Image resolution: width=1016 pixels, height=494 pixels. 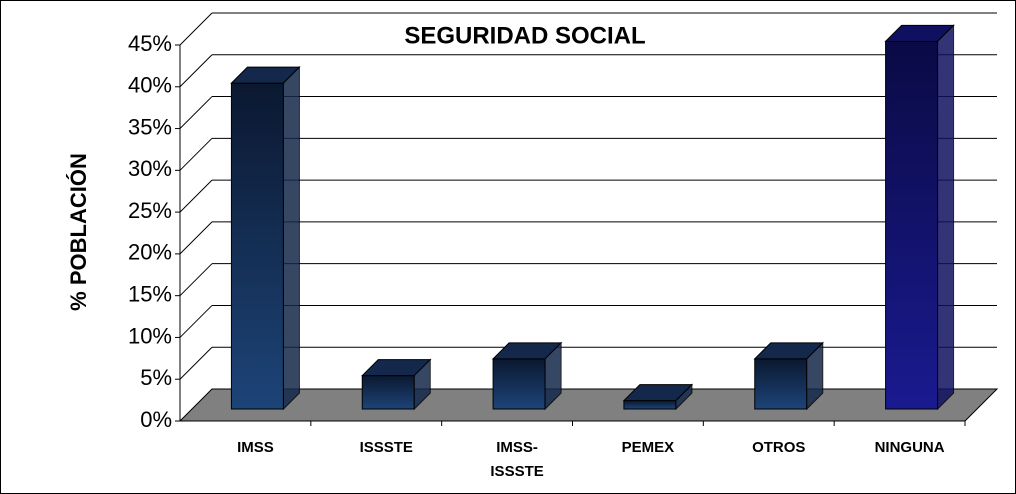 I want to click on x-tick-label: NINGUNA, so click(x=910, y=447).